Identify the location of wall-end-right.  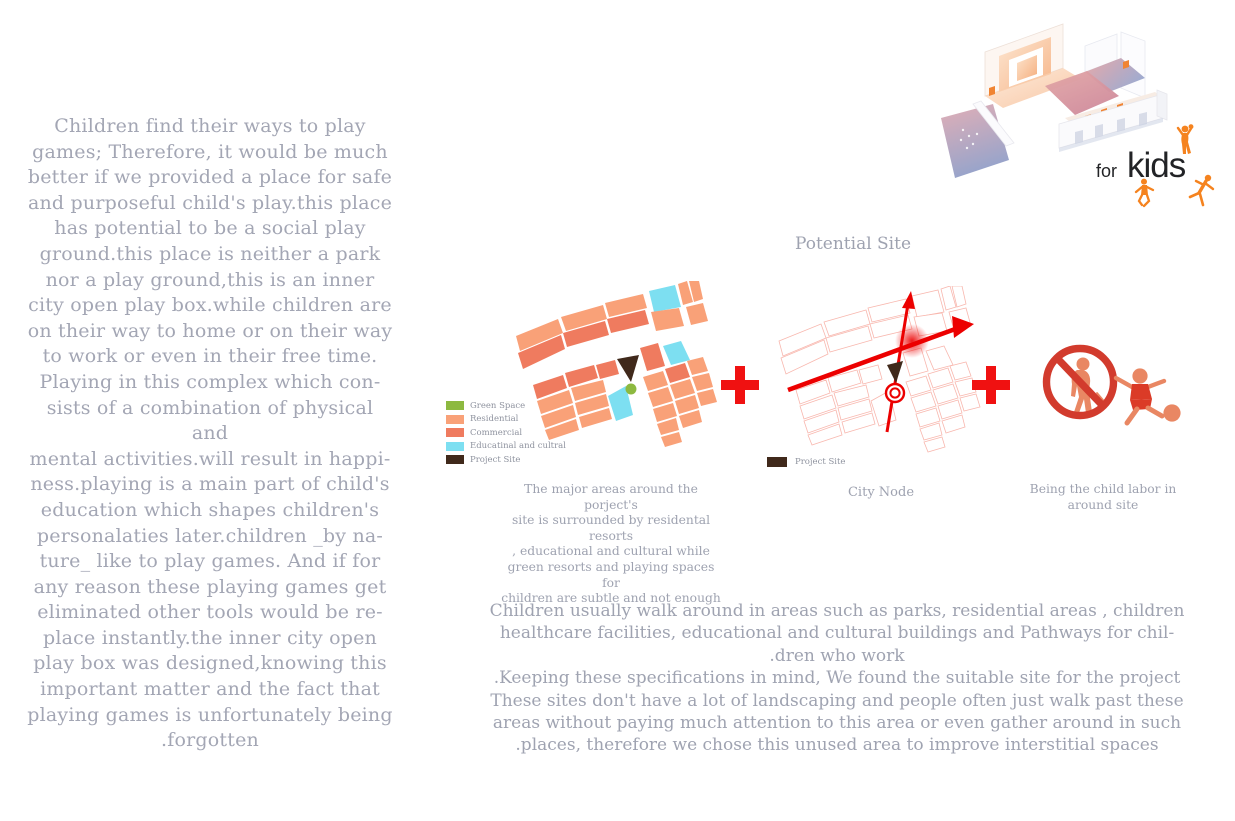
(1162, 105).